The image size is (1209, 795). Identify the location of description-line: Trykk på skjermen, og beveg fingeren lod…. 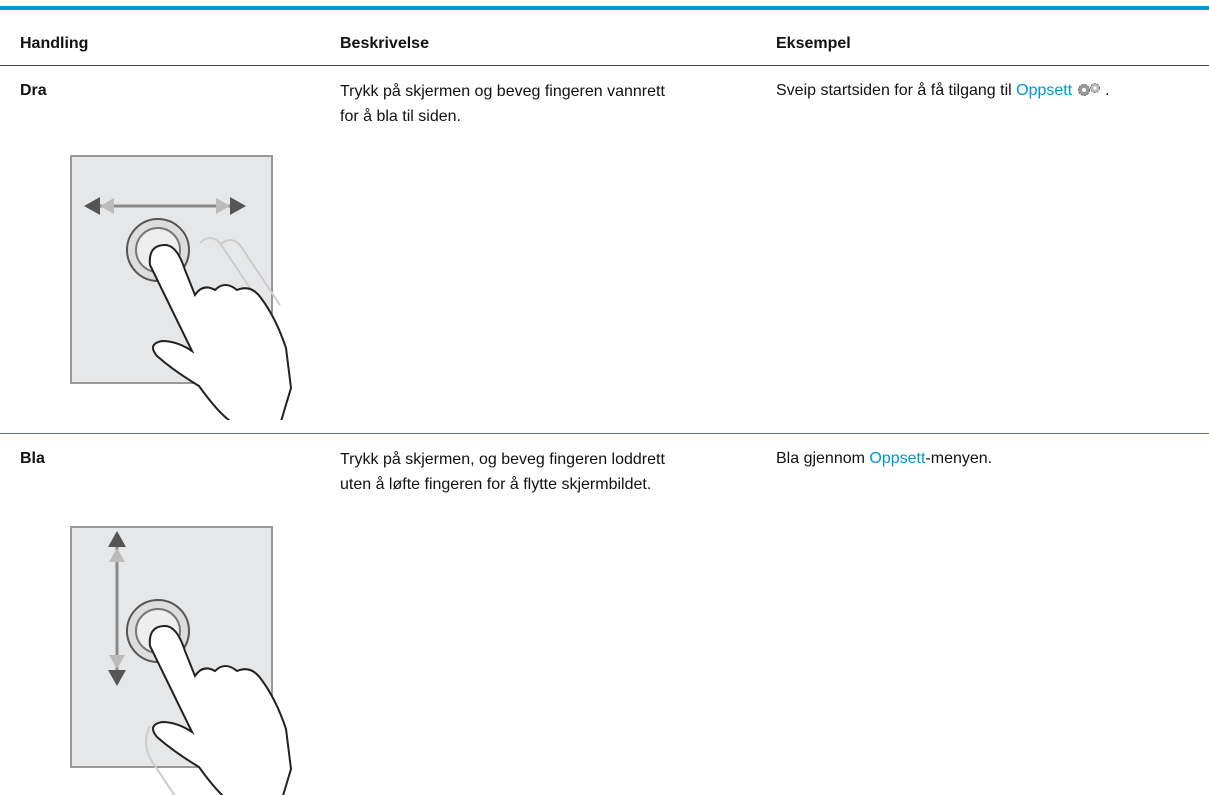
(502, 459).